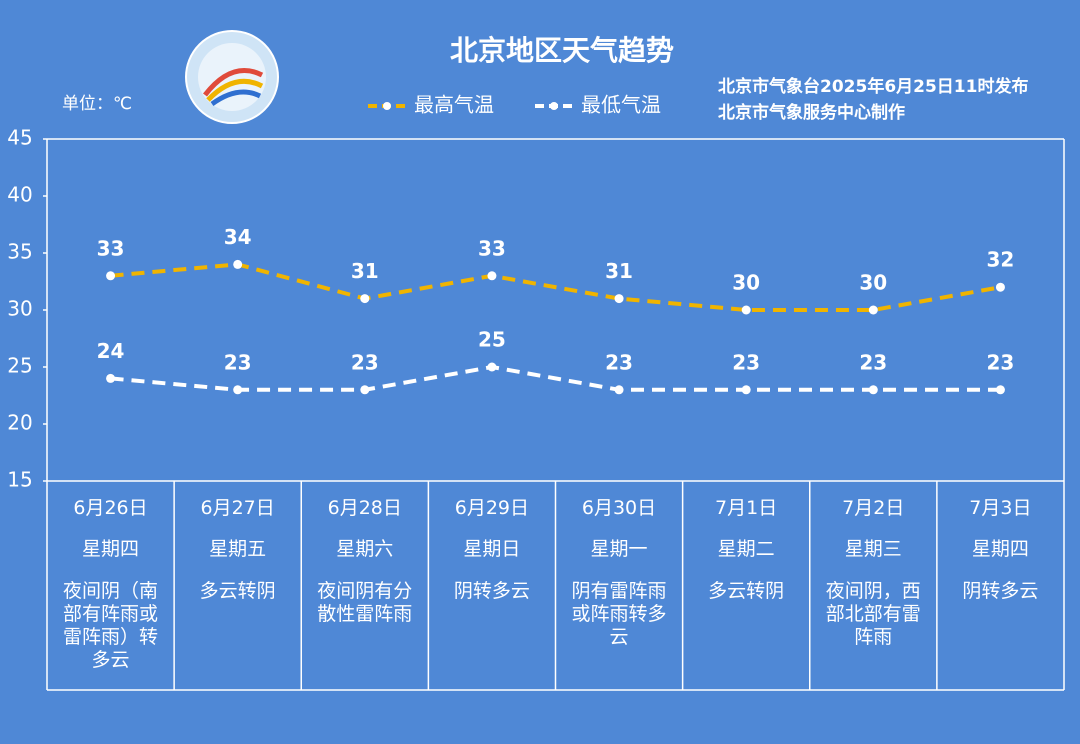 Image resolution: width=1080 pixels, height=744 pixels. I want to click on data-label: 32, so click(1001, 260).